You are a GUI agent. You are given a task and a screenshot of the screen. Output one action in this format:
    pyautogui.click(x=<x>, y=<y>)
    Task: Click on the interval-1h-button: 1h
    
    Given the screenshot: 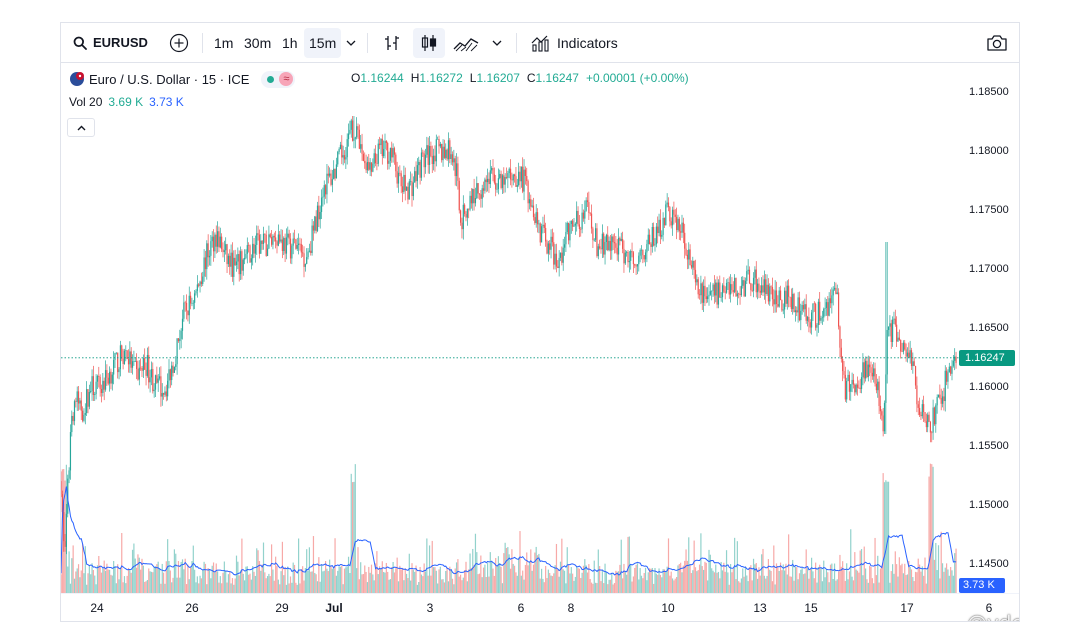 What is the action you would take?
    pyautogui.click(x=290, y=42)
    